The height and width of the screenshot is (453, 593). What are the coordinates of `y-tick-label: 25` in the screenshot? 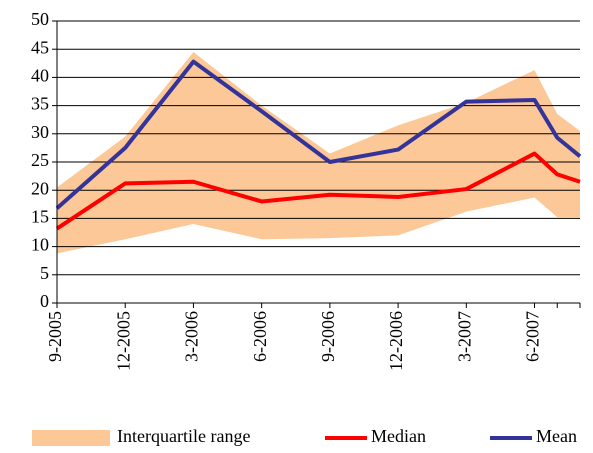 It's located at (40, 160).